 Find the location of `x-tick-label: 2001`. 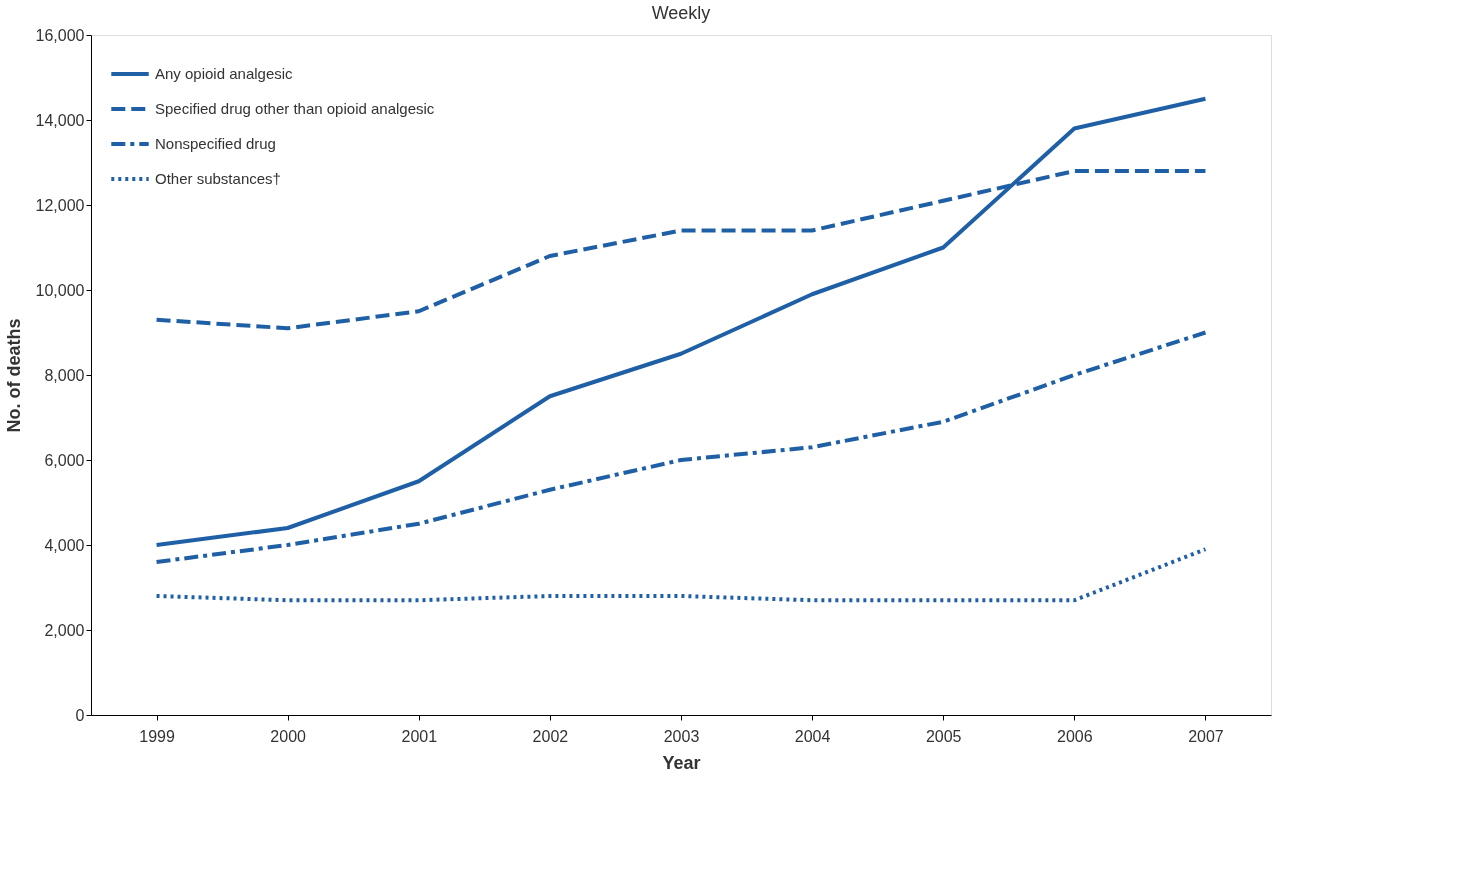

x-tick-label: 2001 is located at coordinates (419, 736).